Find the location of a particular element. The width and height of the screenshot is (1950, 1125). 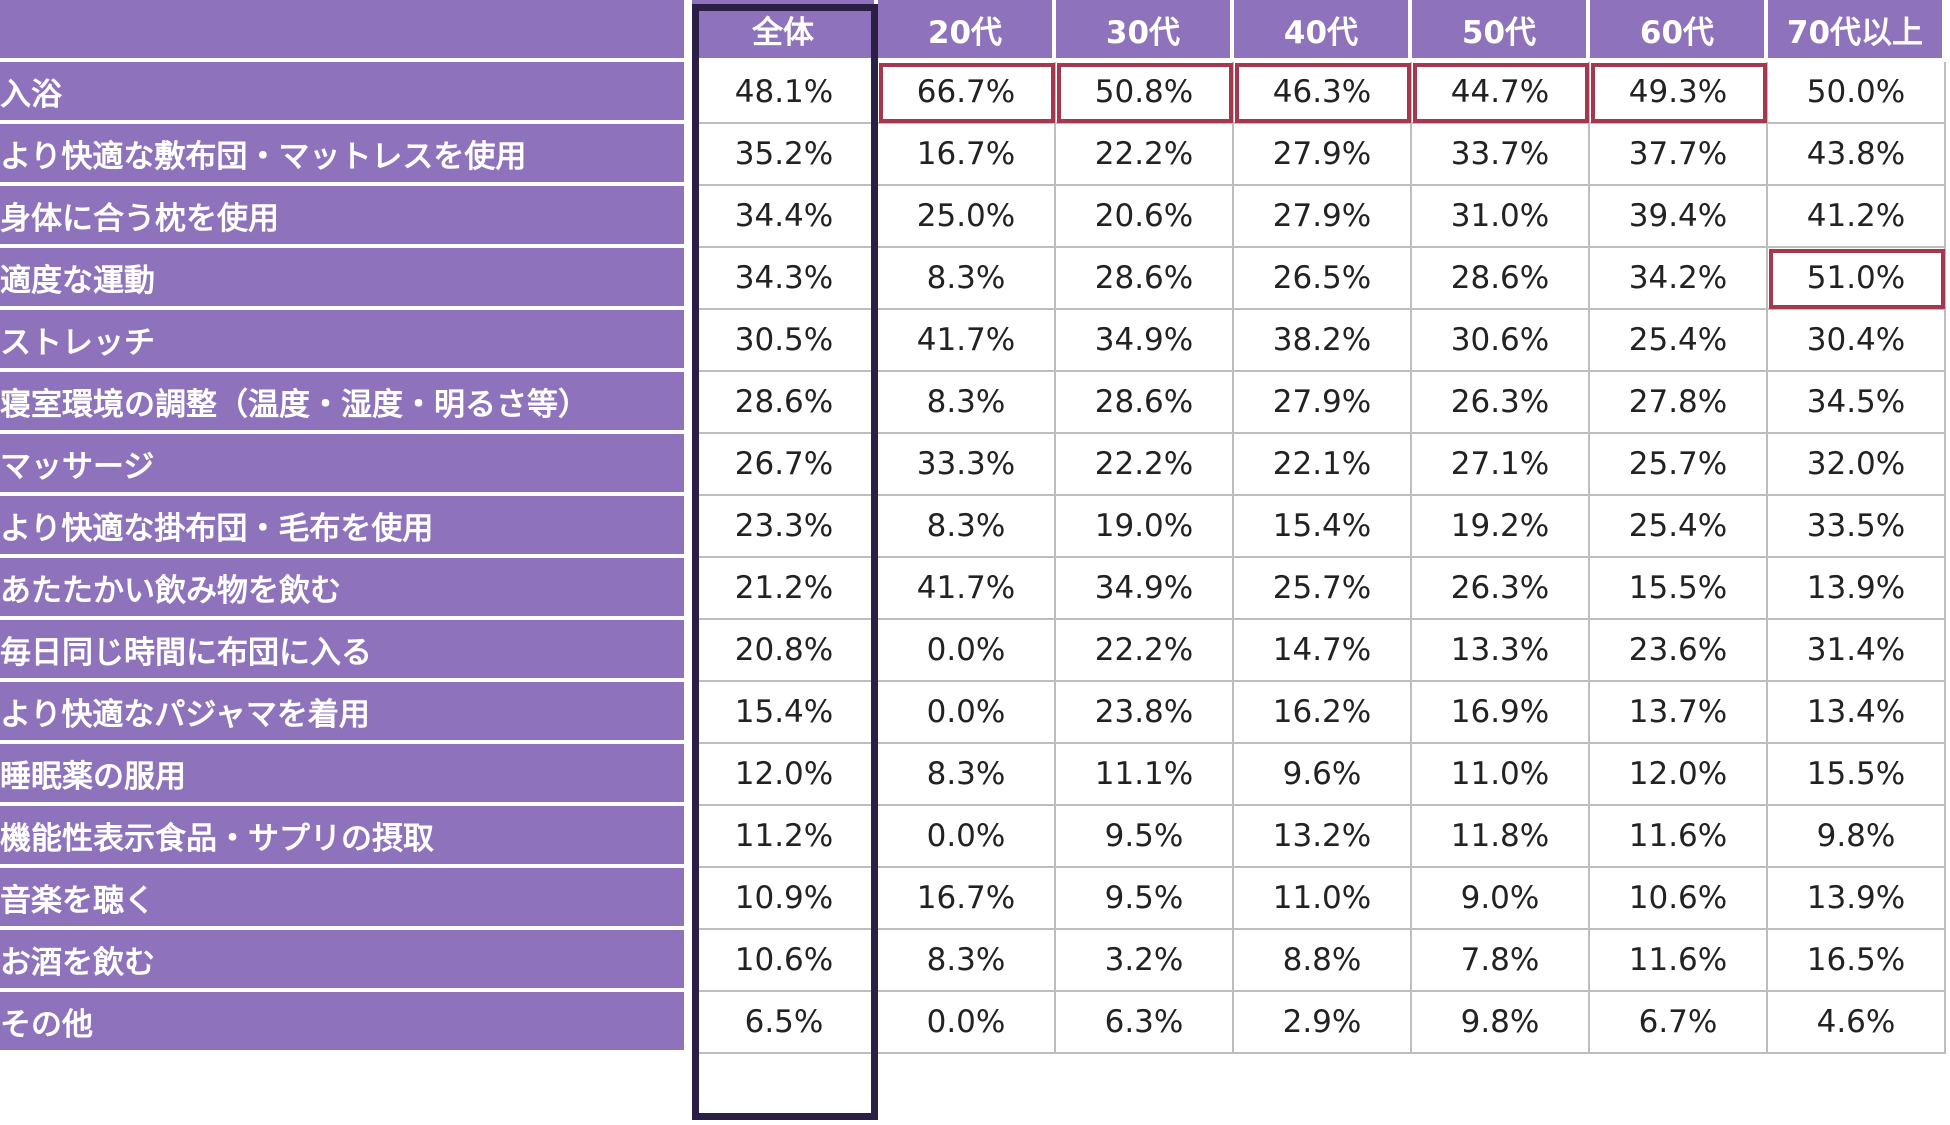

column-header-1: 20代 is located at coordinates (967, 31).